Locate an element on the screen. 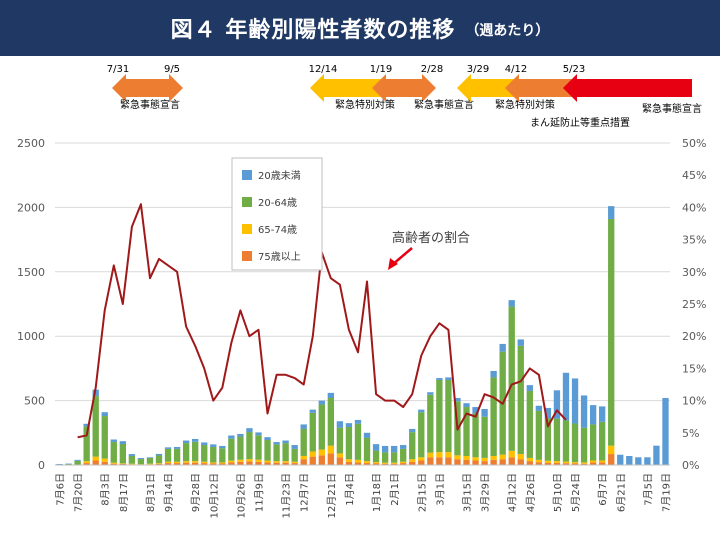 Image resolution: width=720 pixels, height=540 pixels. y-tick-label: 0 is located at coordinates (41, 465).